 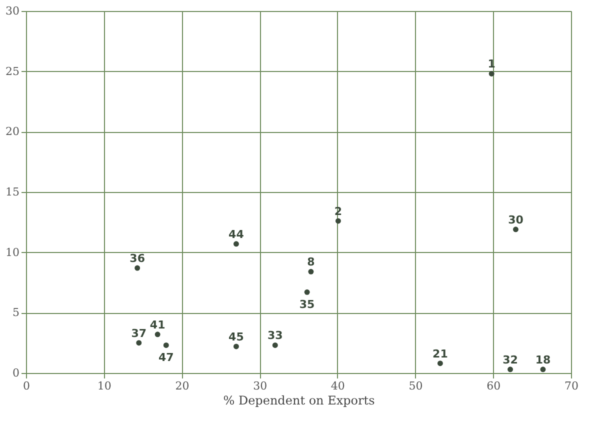 What do you see at coordinates (236, 234) in the screenshot?
I see `annotation: 44` at bounding box center [236, 234].